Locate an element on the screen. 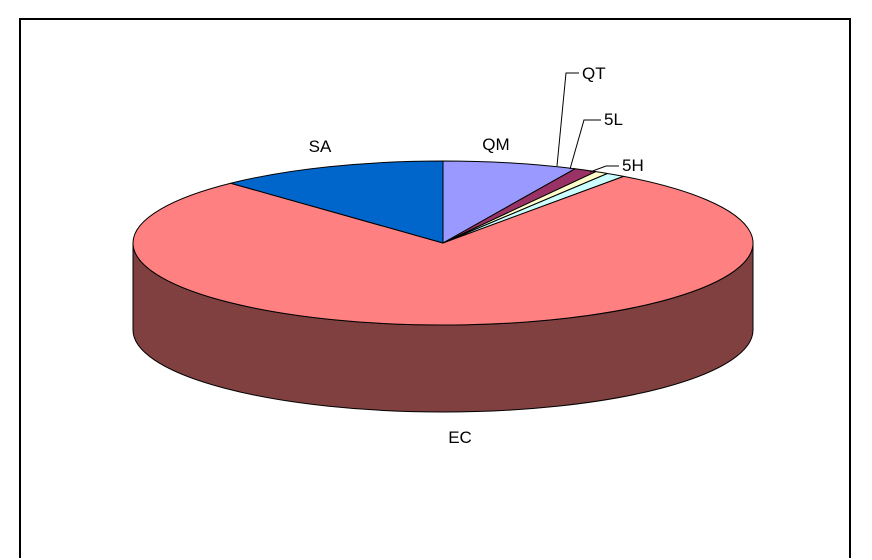 The width and height of the screenshot is (872, 560). slice-label-5l: 5L is located at coordinates (613, 119).